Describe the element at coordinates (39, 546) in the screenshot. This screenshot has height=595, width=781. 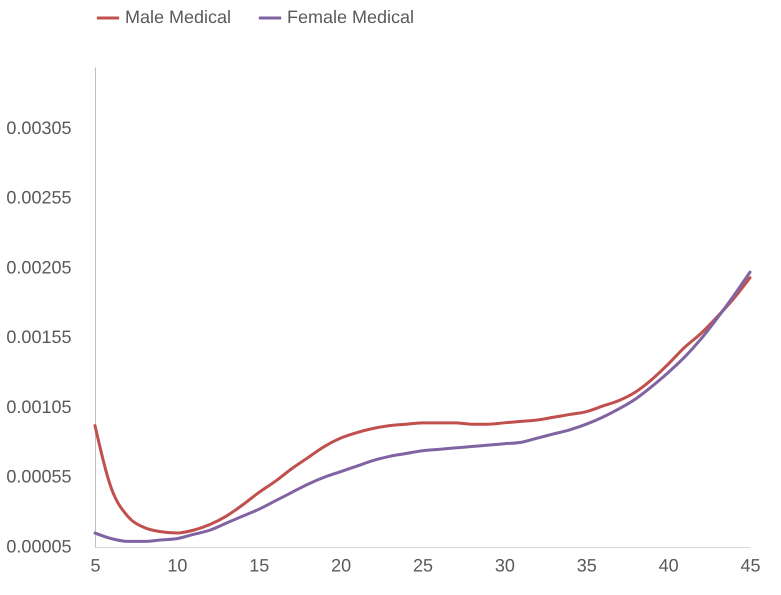
I see `y-tick-label: 0.00005` at that location.